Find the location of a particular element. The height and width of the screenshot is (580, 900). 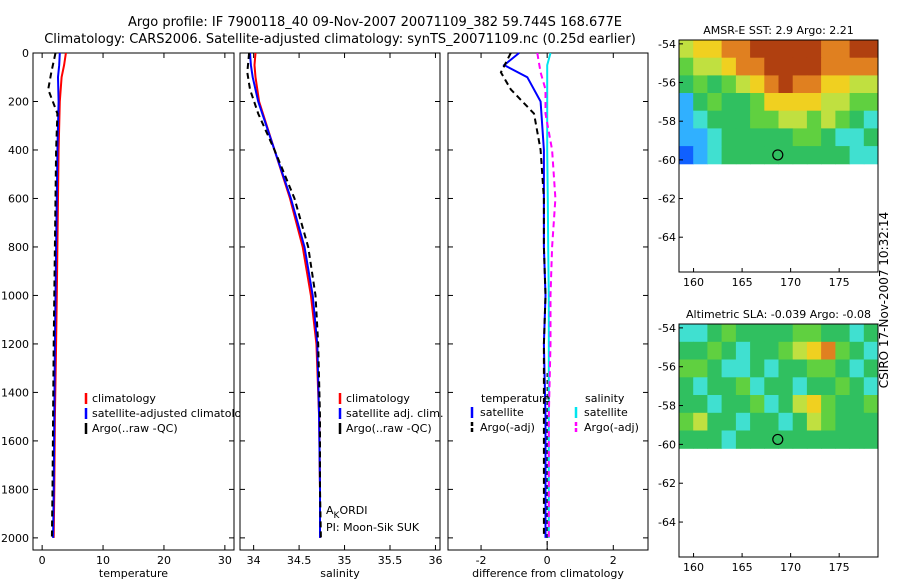

salinity-xtick-label: 35.5 is located at coordinates (390, 560).